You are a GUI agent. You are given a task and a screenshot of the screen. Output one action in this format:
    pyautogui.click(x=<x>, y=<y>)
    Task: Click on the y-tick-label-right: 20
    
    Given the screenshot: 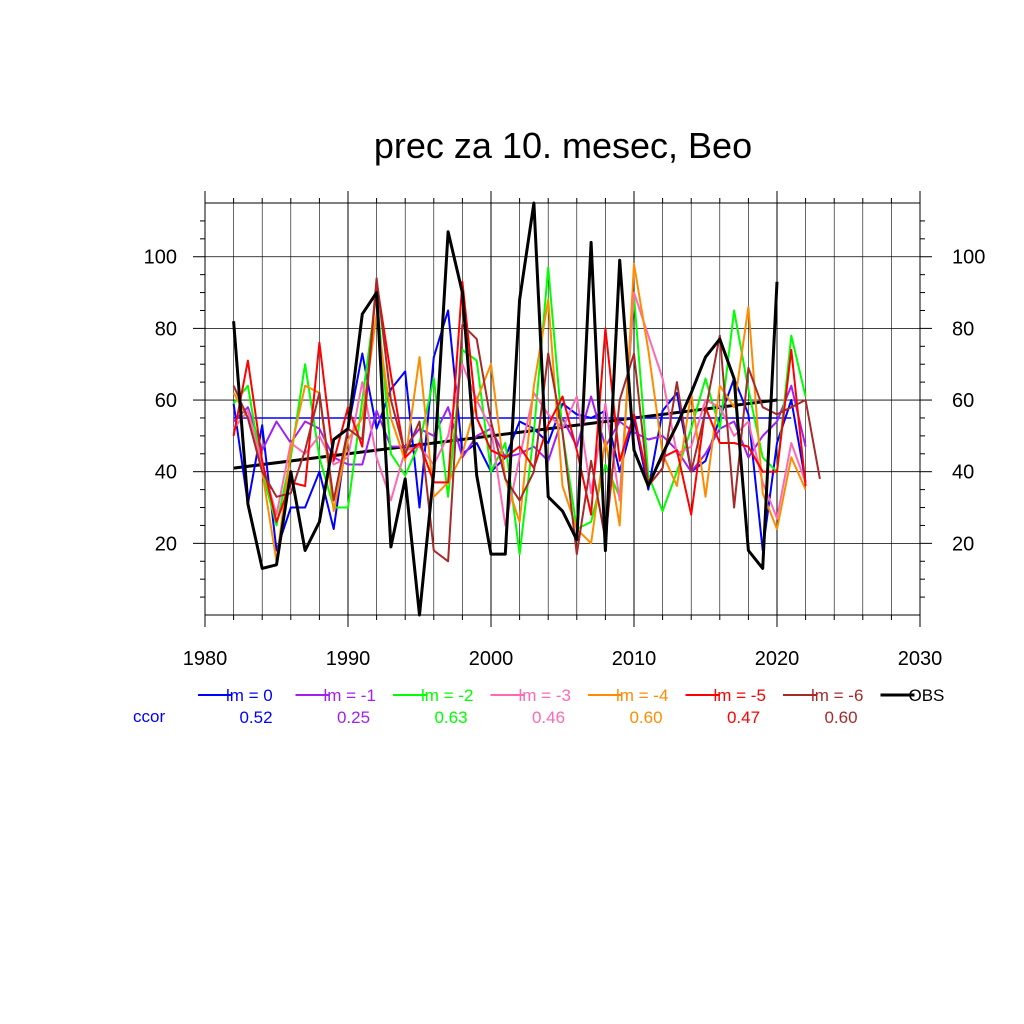 What is the action you would take?
    pyautogui.click(x=963, y=544)
    